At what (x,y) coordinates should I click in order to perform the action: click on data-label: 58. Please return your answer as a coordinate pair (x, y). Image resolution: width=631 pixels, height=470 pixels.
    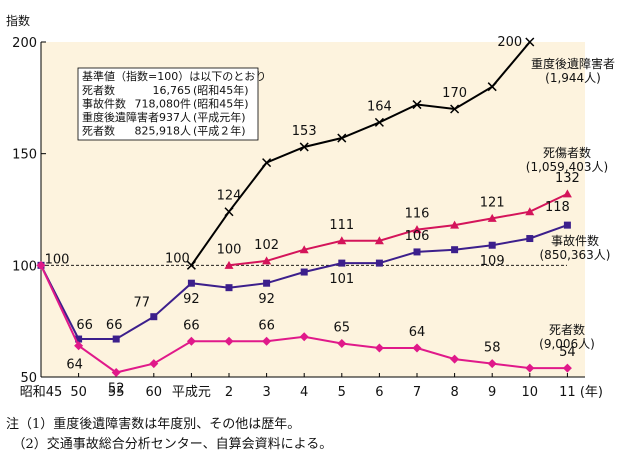
    Looking at the image, I should click on (492, 348).